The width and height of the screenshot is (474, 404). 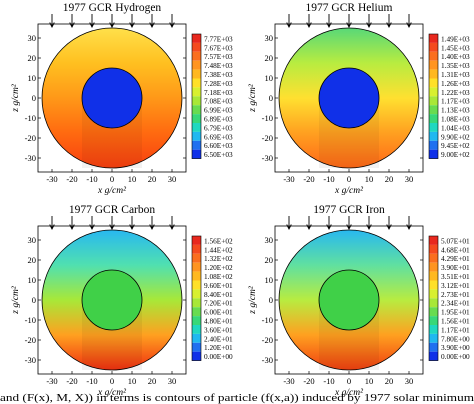 I want to click on y-tick-label: -20, so click(x=267, y=340).